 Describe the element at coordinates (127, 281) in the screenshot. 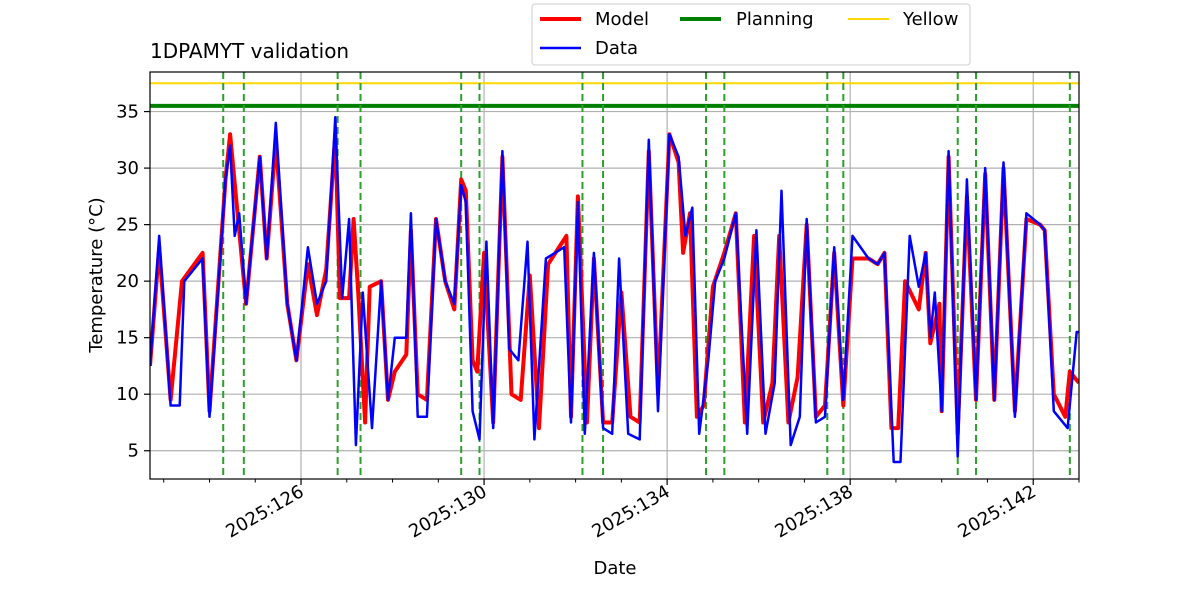

I see `y-tick-label: 20` at that location.